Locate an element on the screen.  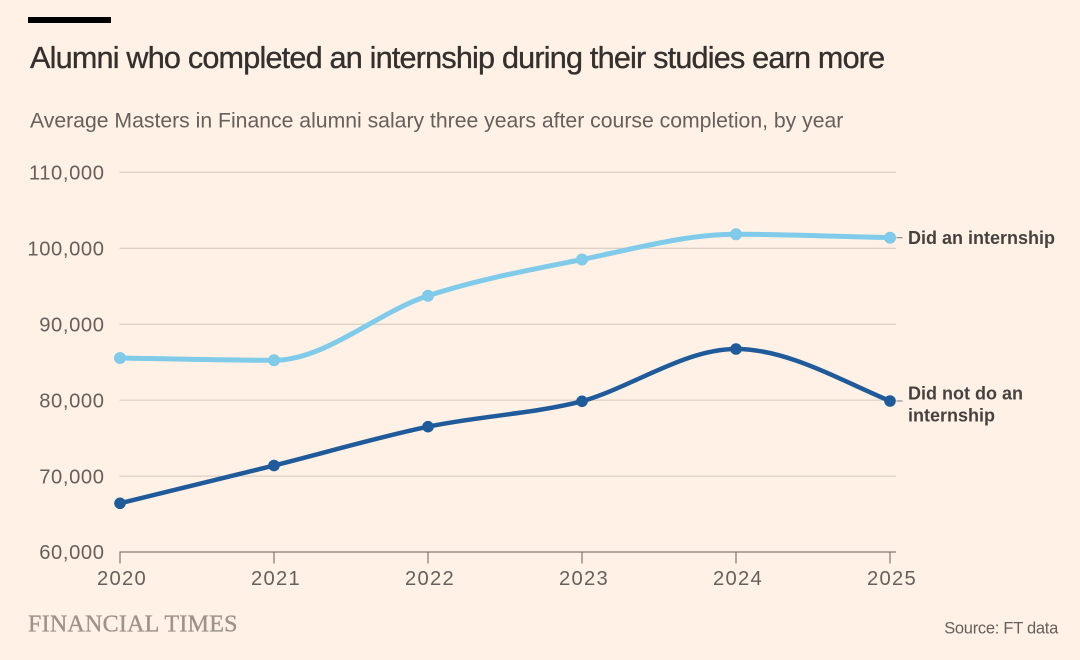
svg-text: FINANCIAL TIMES is located at coordinates (133, 625).